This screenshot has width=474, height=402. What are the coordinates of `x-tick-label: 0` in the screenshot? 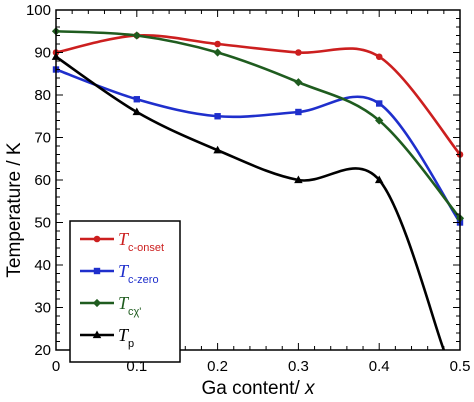 It's located at (56, 366).